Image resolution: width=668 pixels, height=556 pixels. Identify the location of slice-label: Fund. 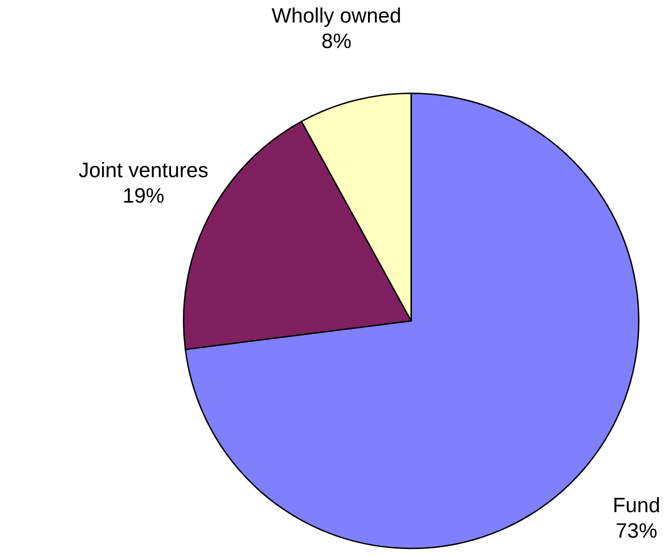
(636, 504).